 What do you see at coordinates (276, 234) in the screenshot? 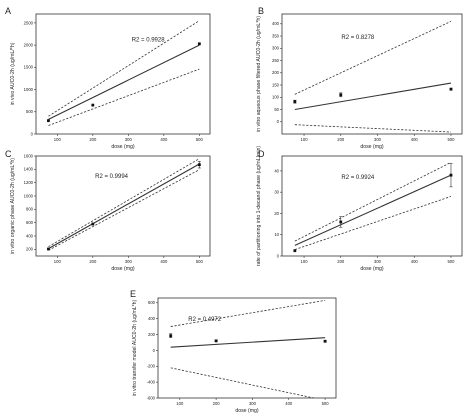
I see `y-tick-label: 10` at bounding box center [276, 234].